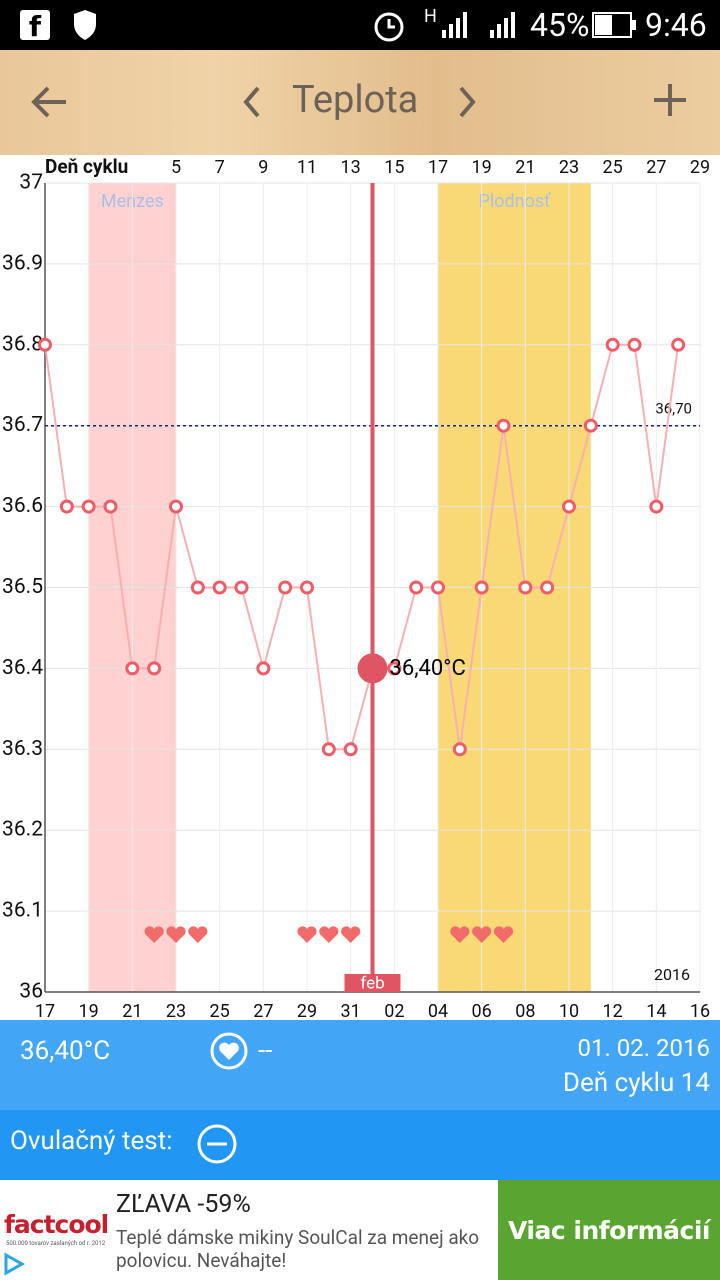  What do you see at coordinates (569, 167) in the screenshot?
I see `x-cycle-label: 23` at bounding box center [569, 167].